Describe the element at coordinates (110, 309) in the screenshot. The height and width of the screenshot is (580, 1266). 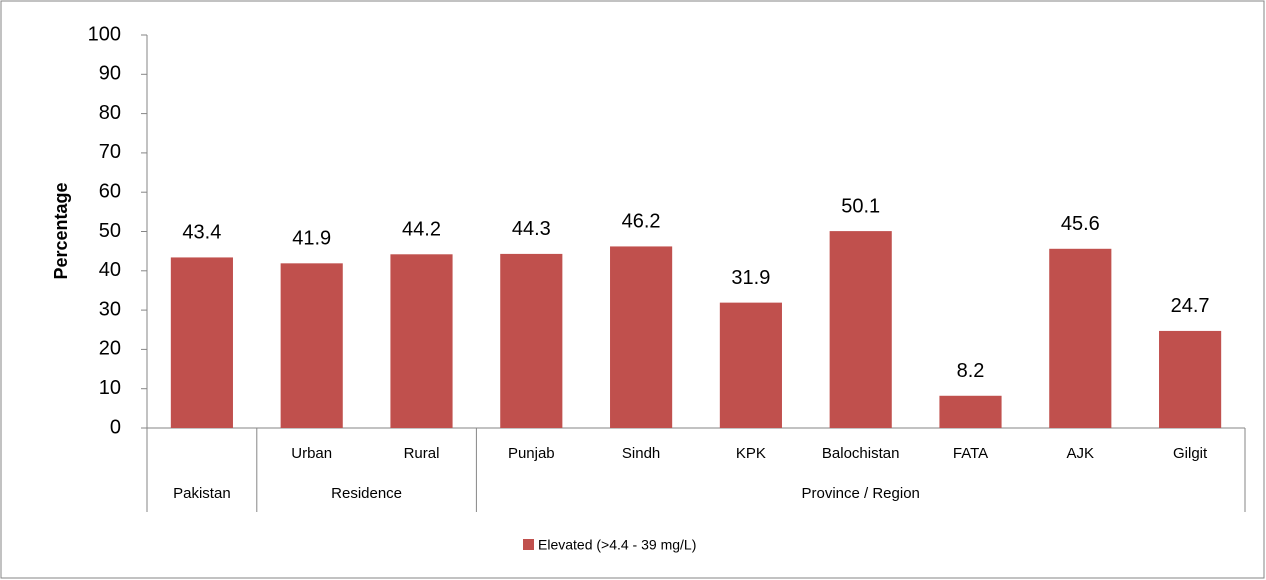
I see `y-tick-label: 30` at that location.